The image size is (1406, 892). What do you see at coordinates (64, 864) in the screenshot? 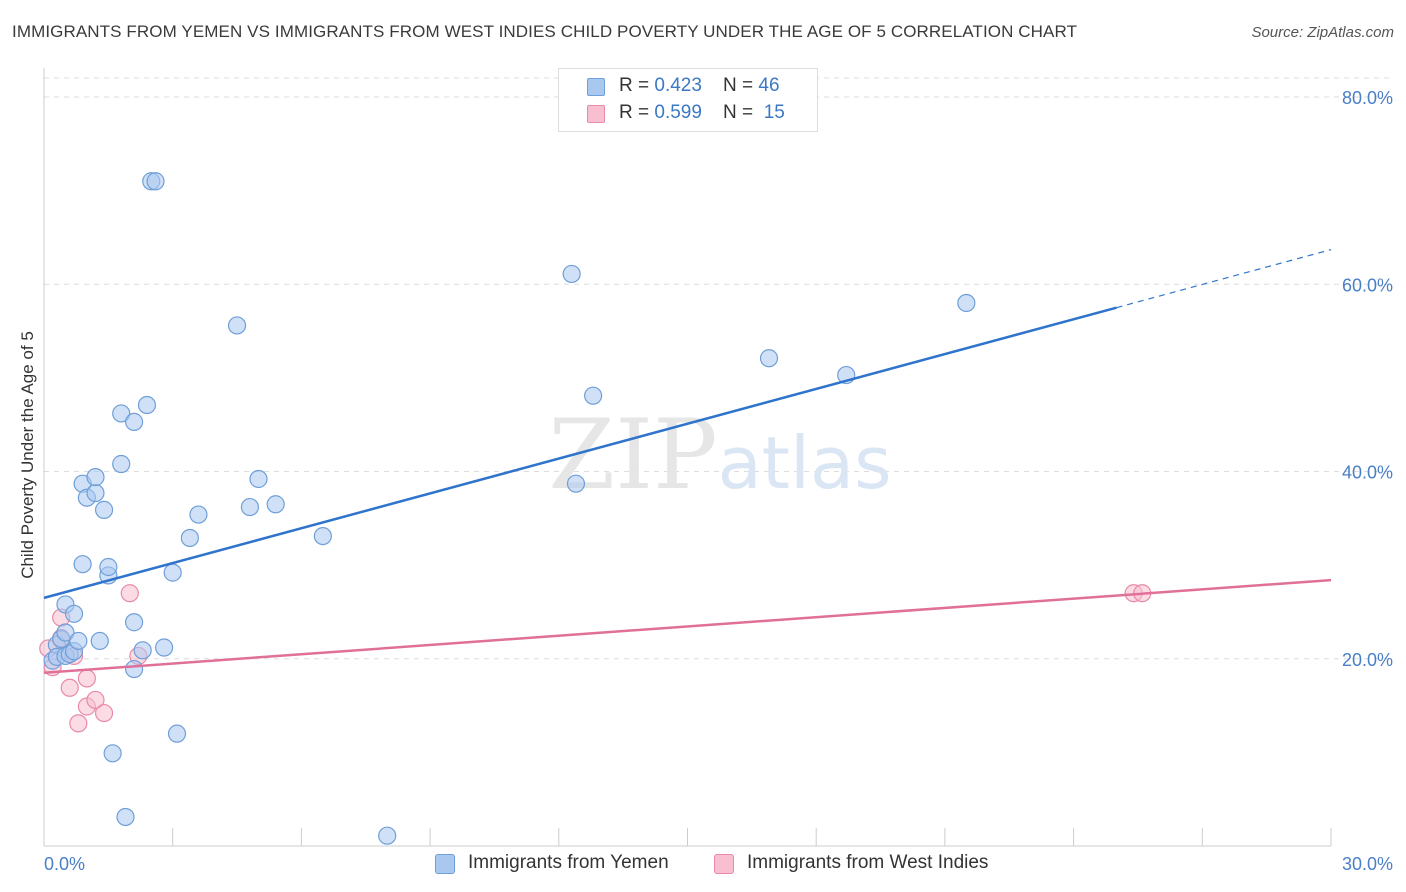
I see `x-tick-label: 0.0%` at bounding box center [64, 864].